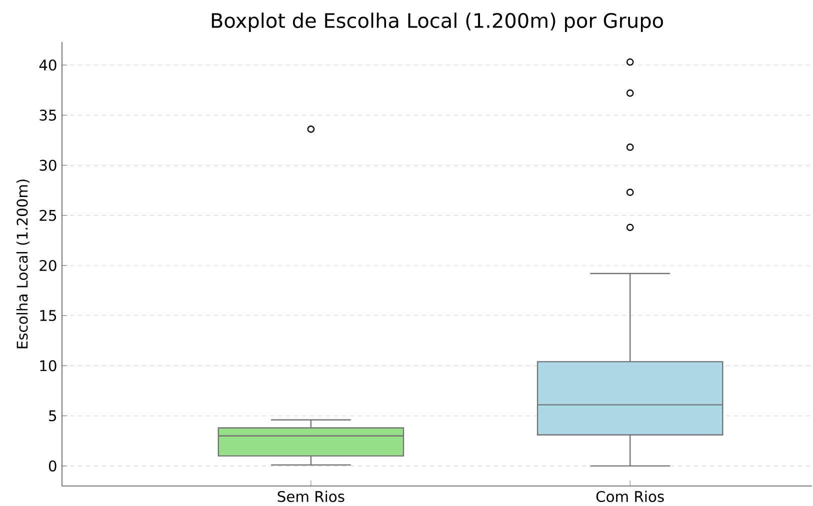  I want to click on y-tick-label: 10, so click(48, 366).